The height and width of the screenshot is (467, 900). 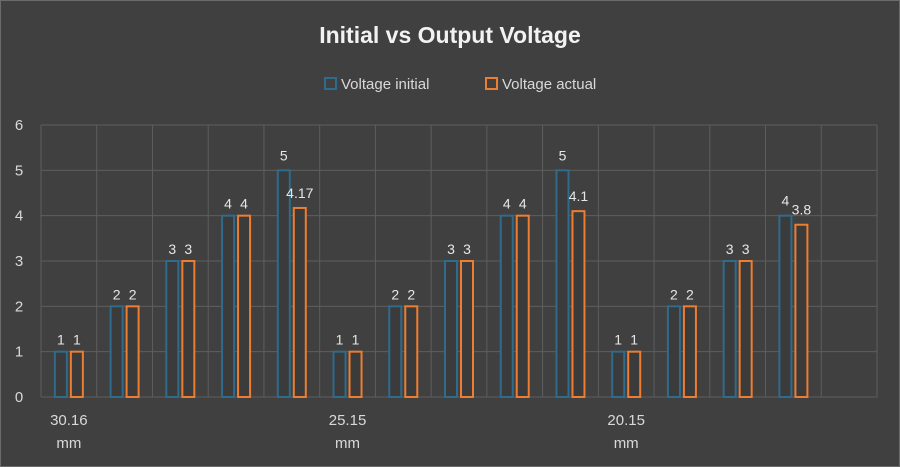 I want to click on x-tick-label: 20.15, so click(x=626, y=420).